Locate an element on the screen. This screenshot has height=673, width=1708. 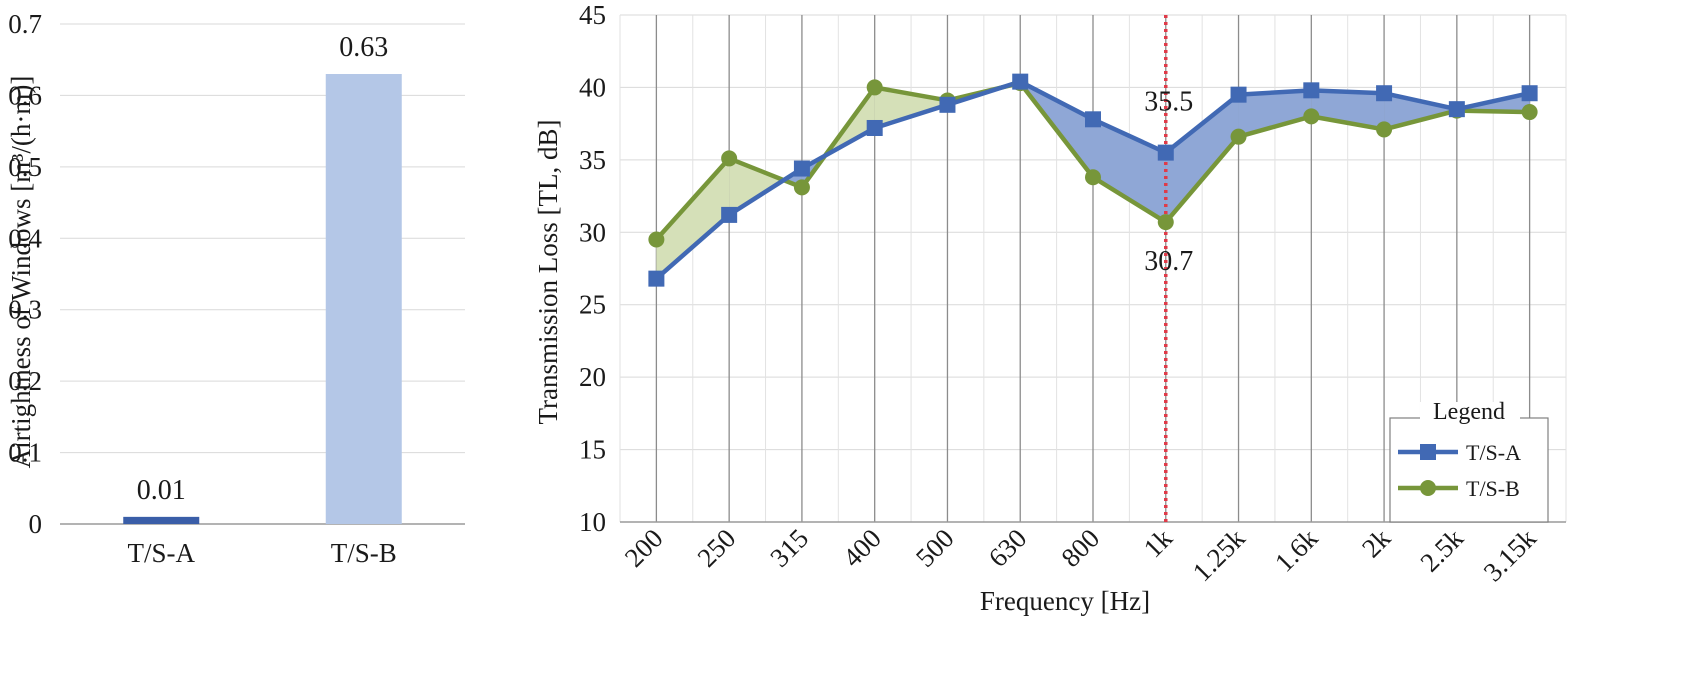
bar-y-tick-label: 0.2 is located at coordinates (25, 381).